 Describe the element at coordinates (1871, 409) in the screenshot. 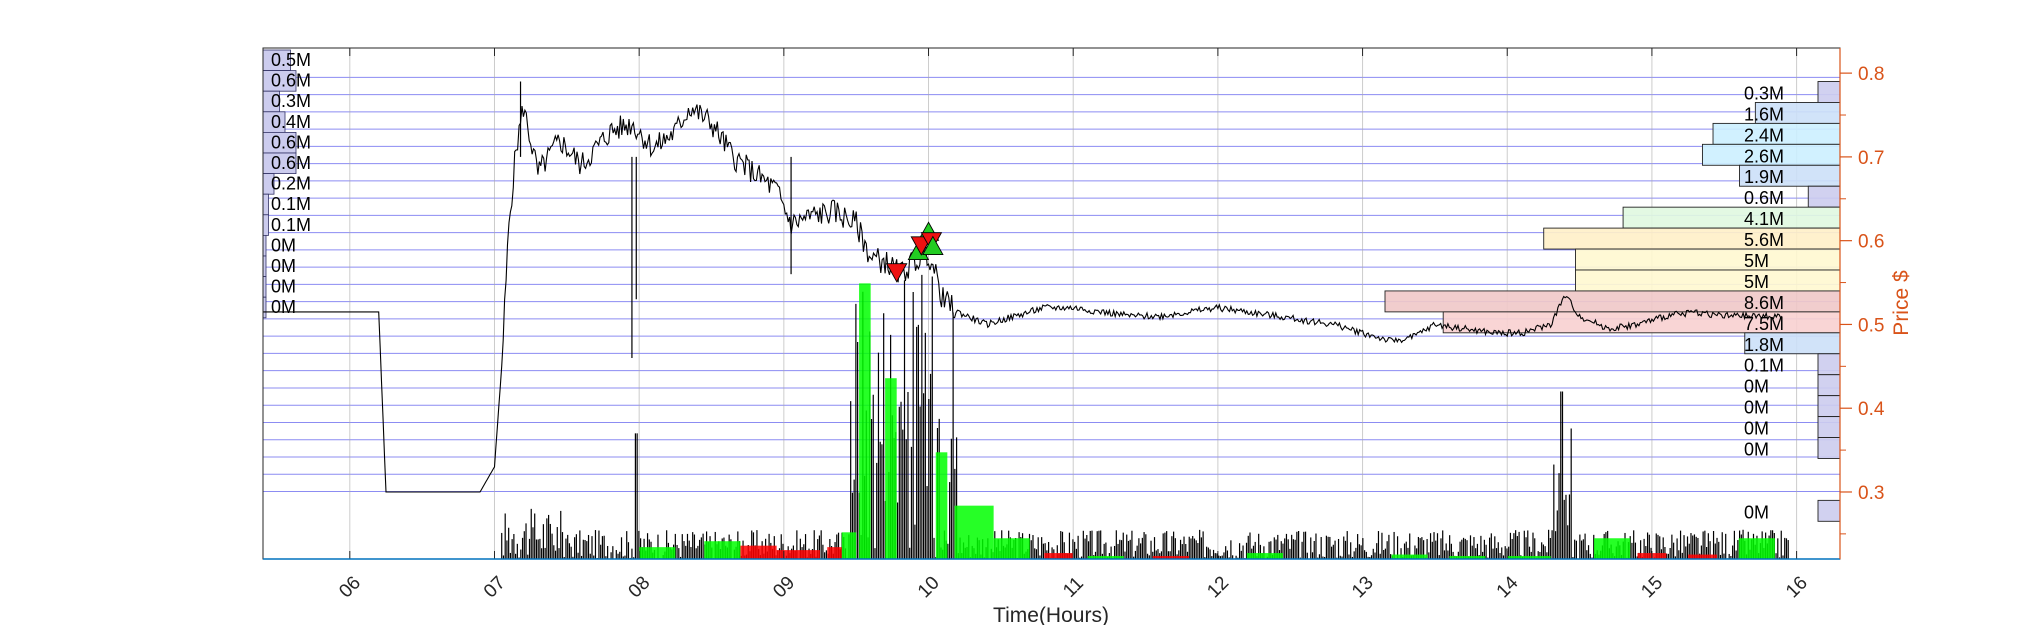

I see `price-tick-label: 0.4` at that location.